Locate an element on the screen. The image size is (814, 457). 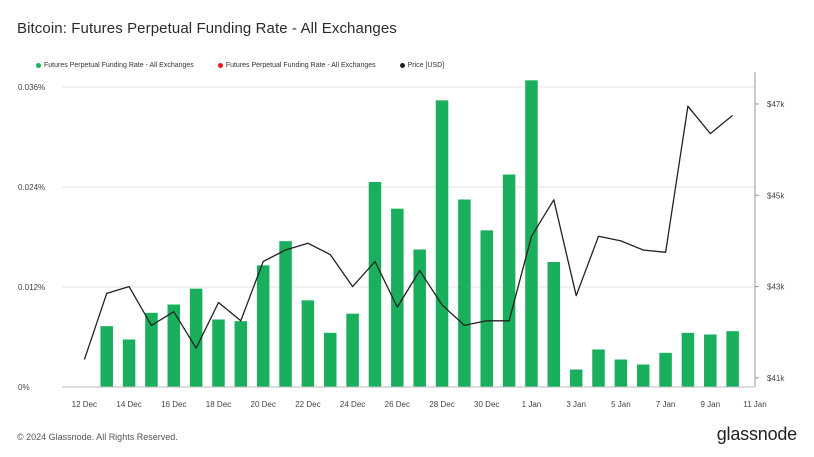
x-tick-label: 18 Dec is located at coordinates (218, 404).